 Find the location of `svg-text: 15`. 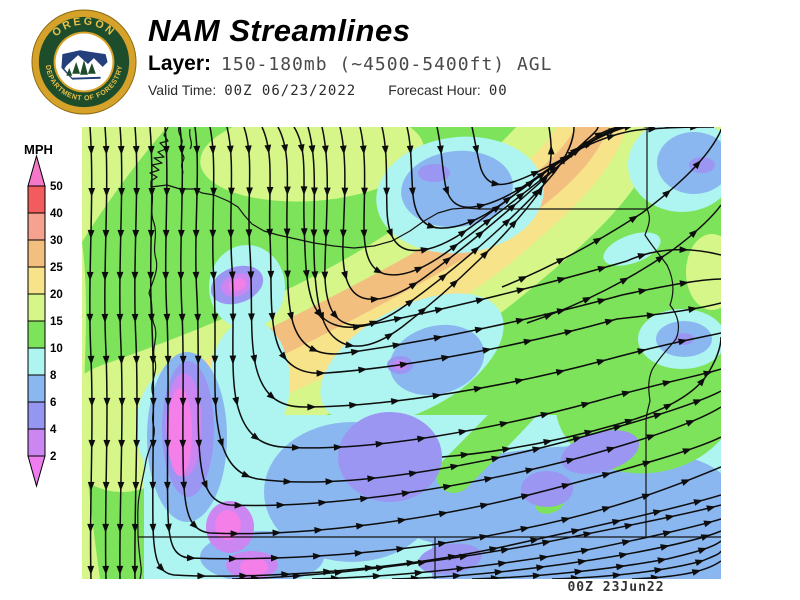

svg-text: 15 is located at coordinates (56, 322).